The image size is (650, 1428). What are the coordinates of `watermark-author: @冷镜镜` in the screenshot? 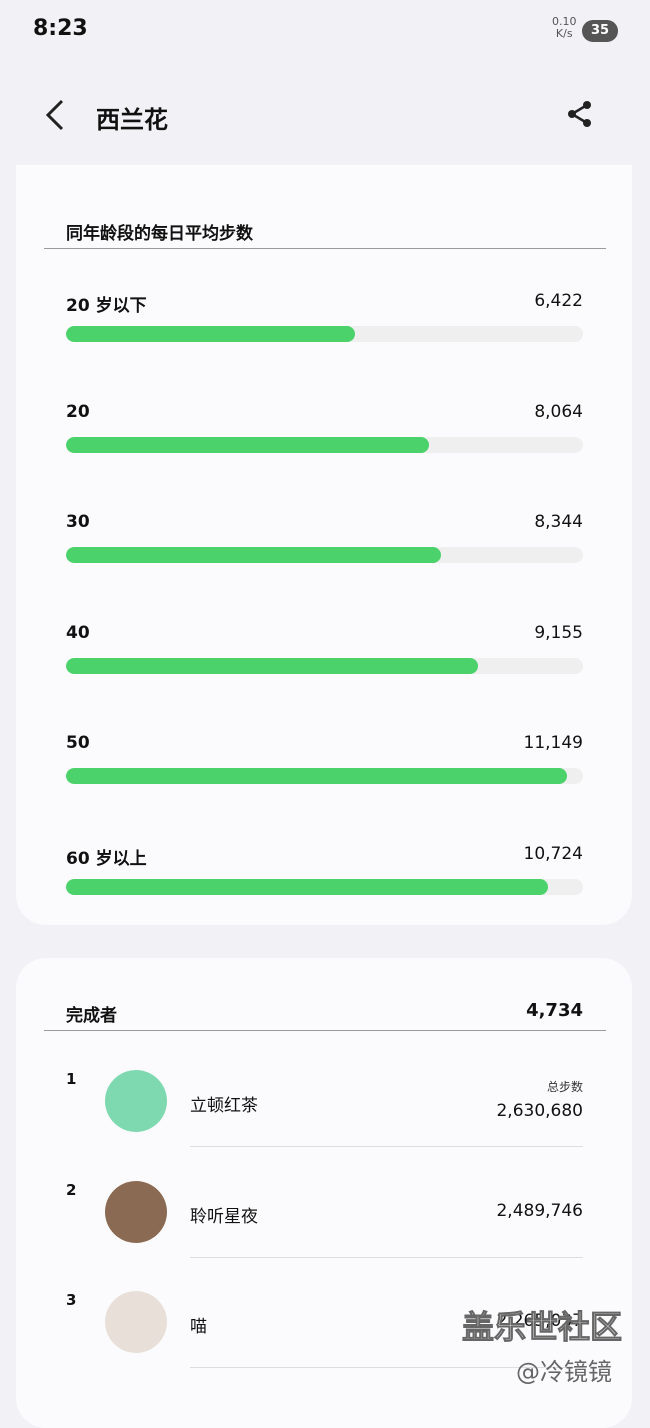 It's located at (564, 1372).